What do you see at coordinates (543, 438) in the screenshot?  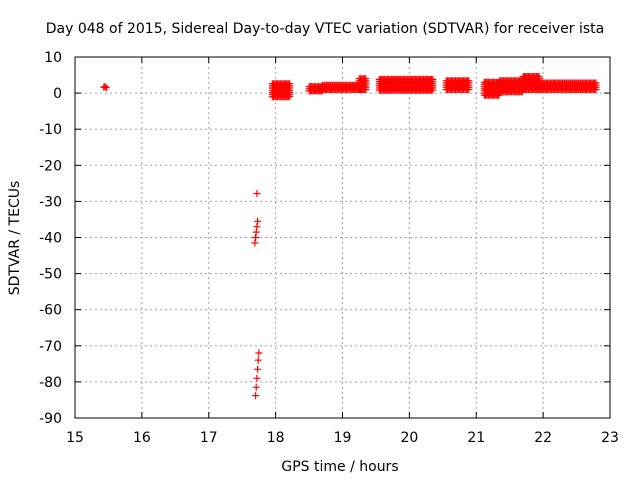 I see `x-tick-label: 22` at bounding box center [543, 438].